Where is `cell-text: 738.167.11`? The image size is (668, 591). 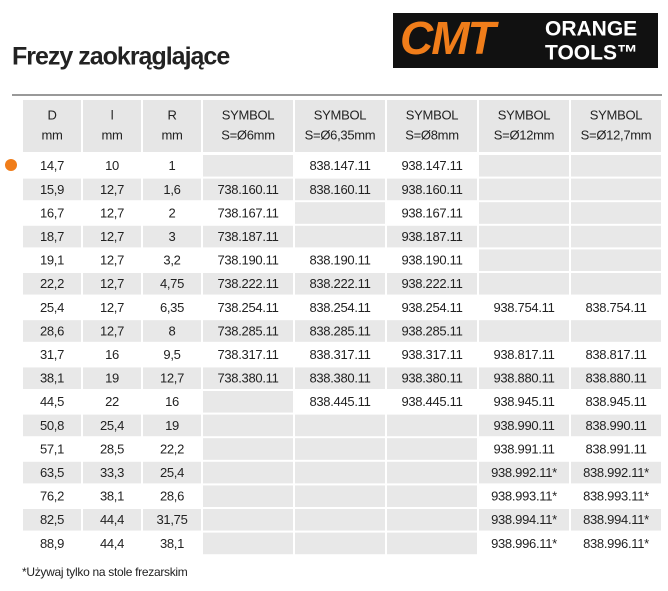 cell-text: 738.167.11 is located at coordinates (247, 212).